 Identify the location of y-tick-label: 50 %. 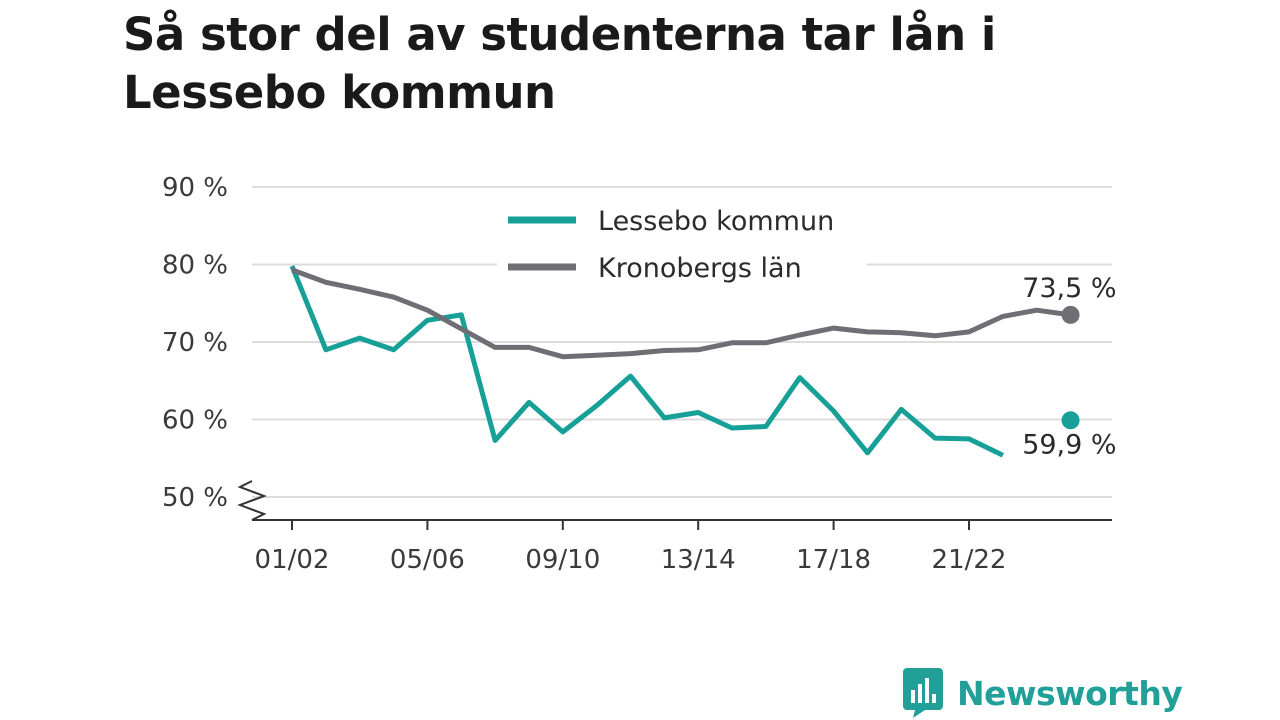
(195, 498).